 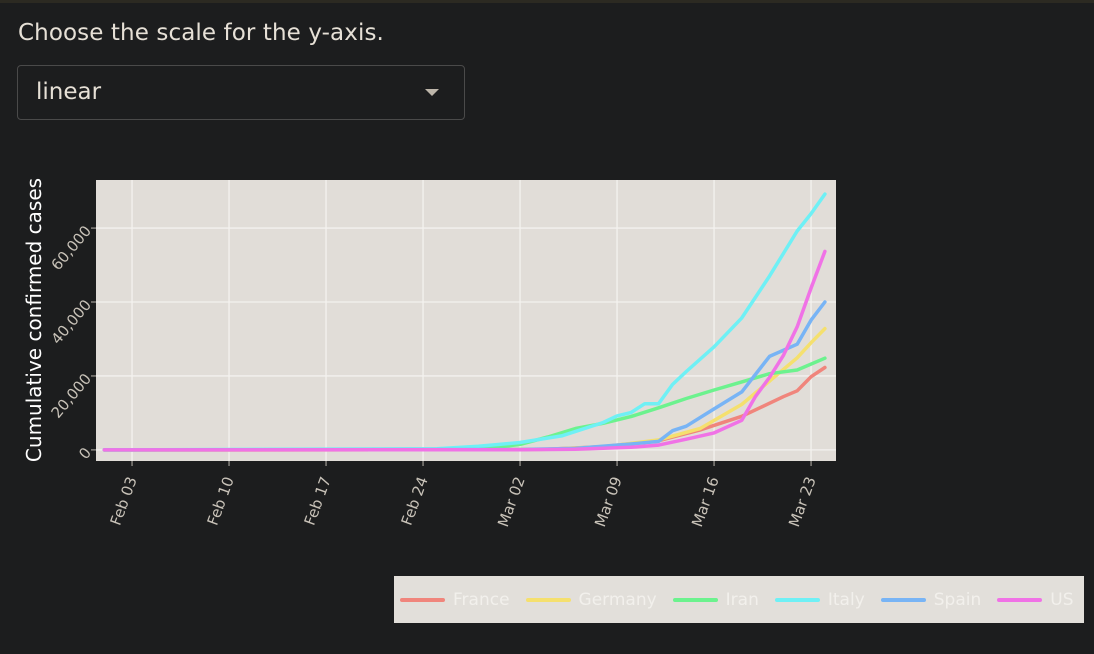 What do you see at coordinates (69, 92) in the screenshot?
I see `y-axis-scale-selected-value: linear` at bounding box center [69, 92].